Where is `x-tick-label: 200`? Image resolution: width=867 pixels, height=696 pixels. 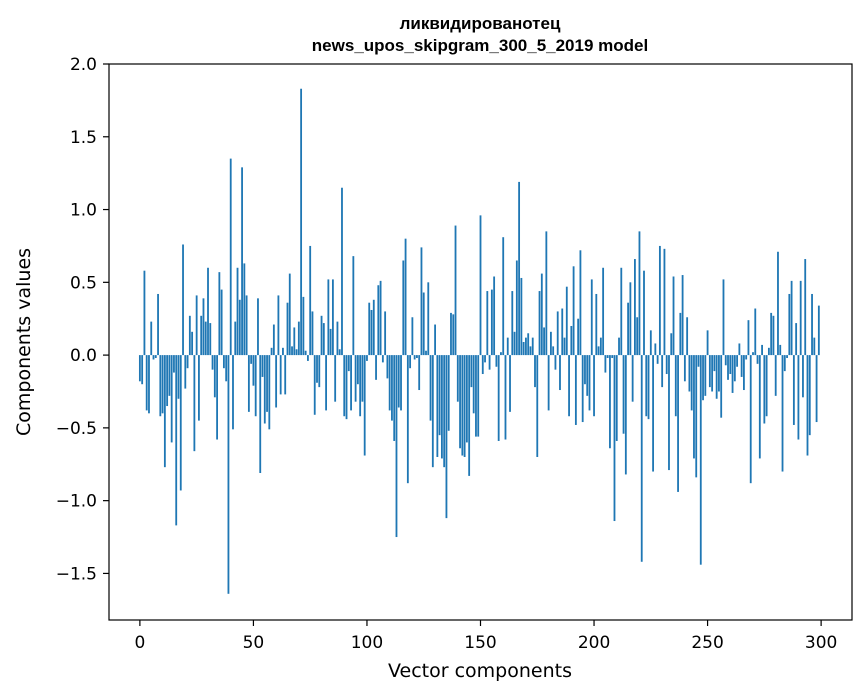 x-tick-label: 200 is located at coordinates (594, 643).